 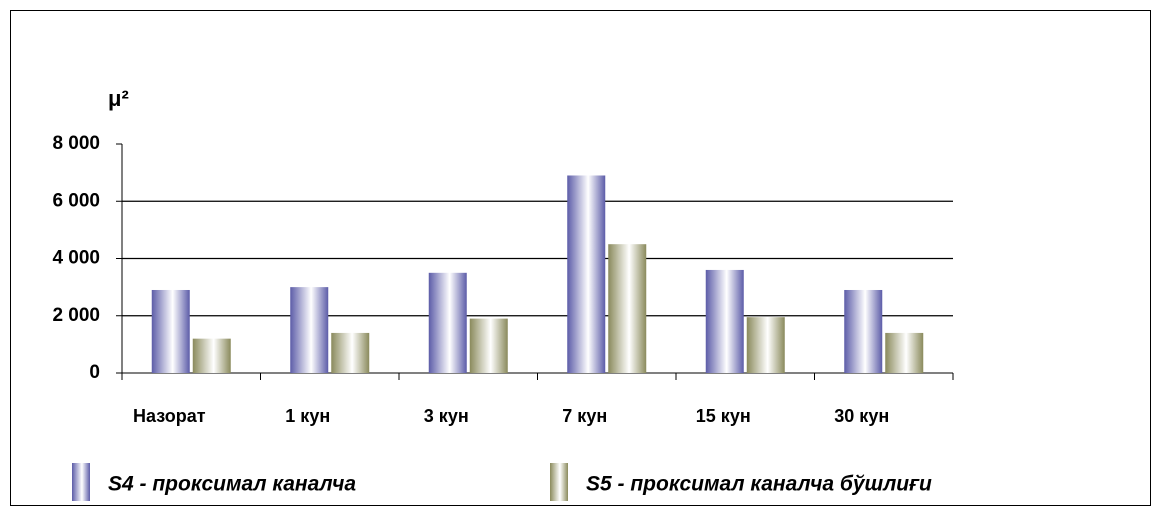 I want to click on y-tick-label: 0, so click(x=94, y=372).